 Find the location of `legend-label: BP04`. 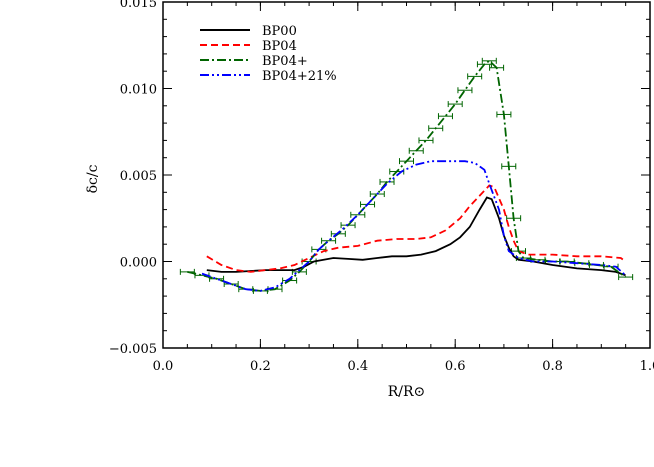

legend-label: BP04 is located at coordinates (279, 46).